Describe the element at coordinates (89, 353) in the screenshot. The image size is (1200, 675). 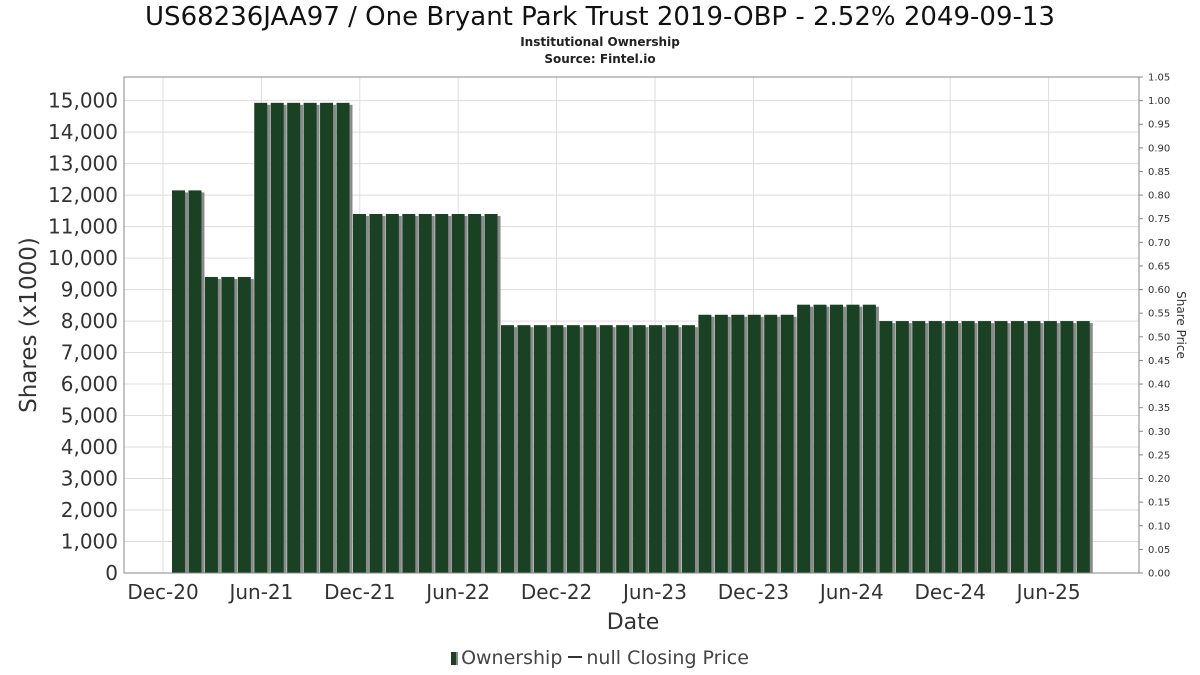
I see `y-tick-label: 7,000` at that location.